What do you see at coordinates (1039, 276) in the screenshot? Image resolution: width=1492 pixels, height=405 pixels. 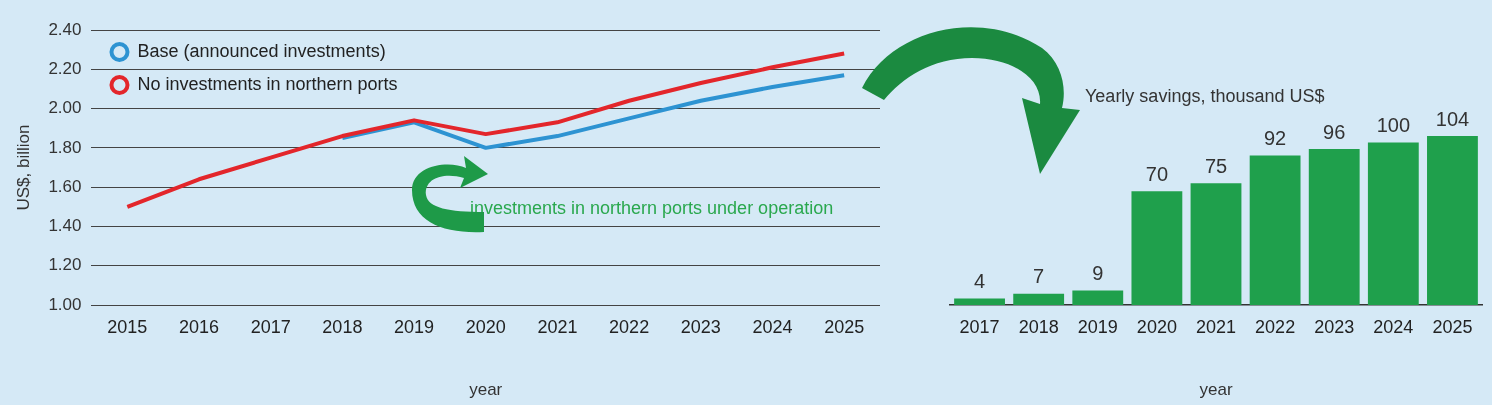 I see `data-label: 7` at bounding box center [1039, 276].